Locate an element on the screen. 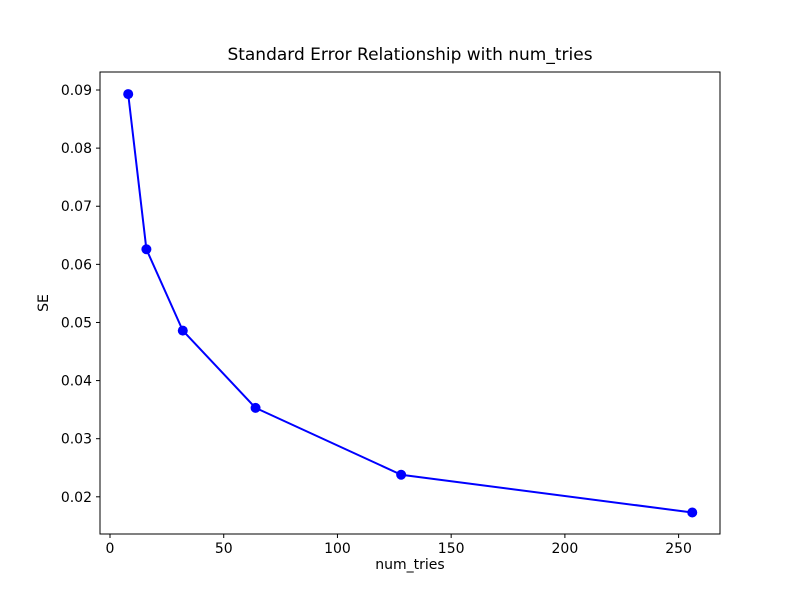 Image resolution: width=800 pixels, height=600 pixels. y-tick-label: 0.06 is located at coordinates (76, 265).